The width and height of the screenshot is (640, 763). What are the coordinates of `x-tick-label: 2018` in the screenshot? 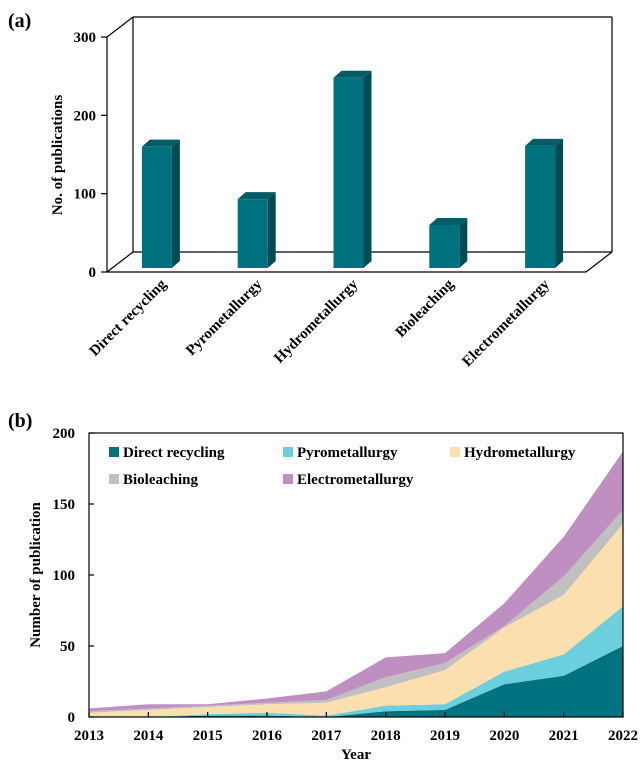 It's located at (386, 736).